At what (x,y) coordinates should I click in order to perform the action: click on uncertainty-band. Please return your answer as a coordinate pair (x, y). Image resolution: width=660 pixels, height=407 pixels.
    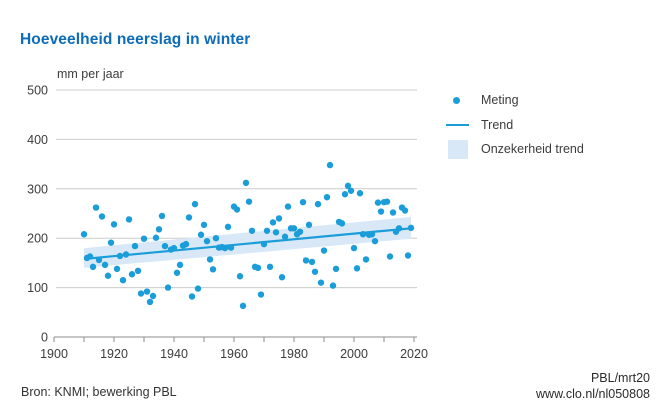
    Looking at the image, I should click on (247, 242).